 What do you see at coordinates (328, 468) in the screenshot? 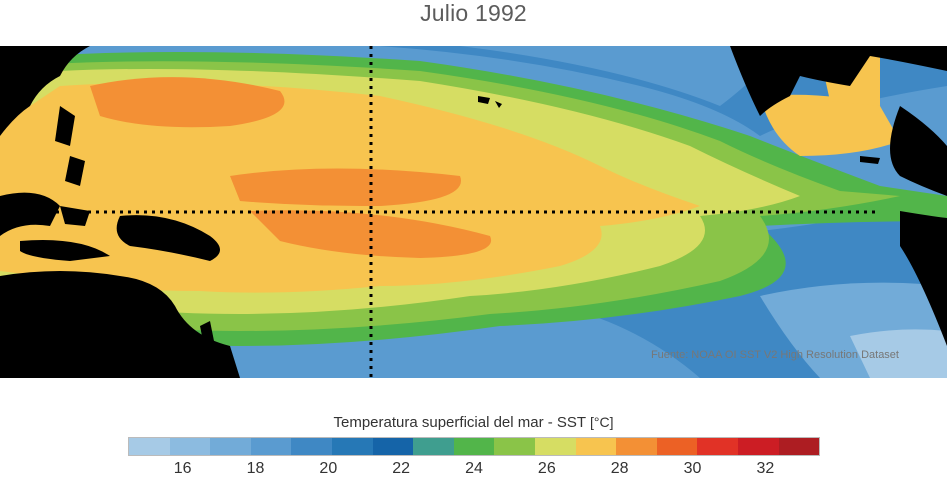
I see `colorbar-tick-label: 20` at bounding box center [328, 468].